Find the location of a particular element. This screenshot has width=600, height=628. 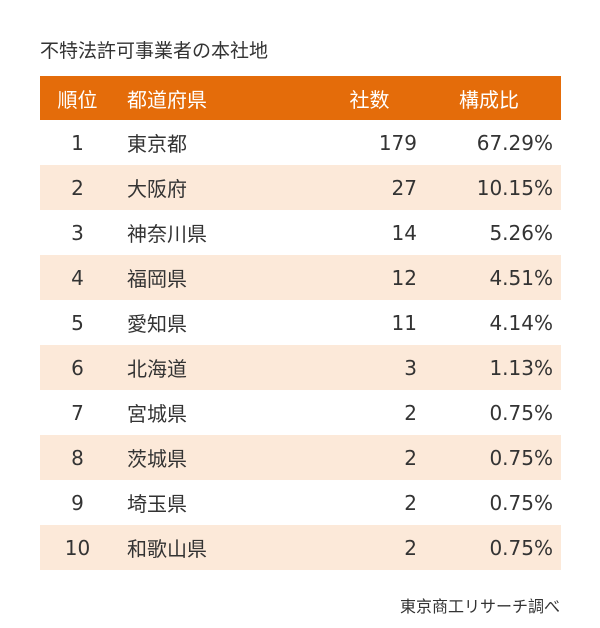

count-cell: 12 is located at coordinates (354, 277).